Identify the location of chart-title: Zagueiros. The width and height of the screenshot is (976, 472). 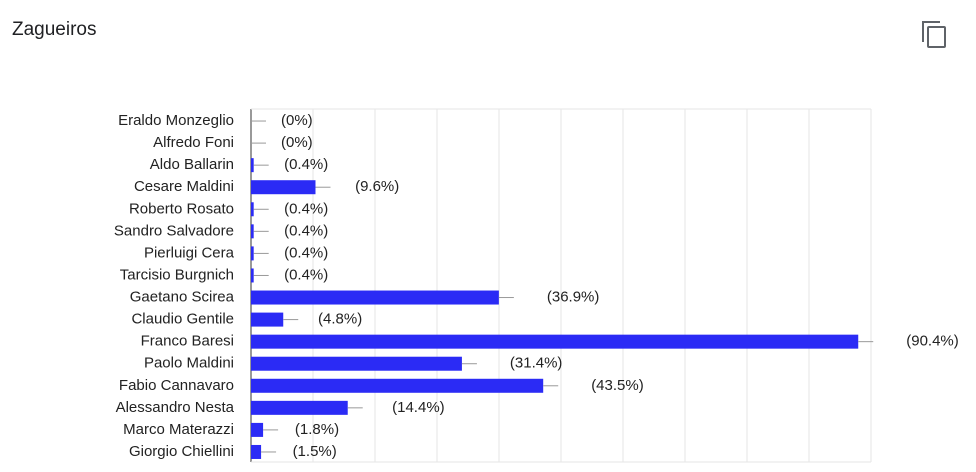
(54, 29).